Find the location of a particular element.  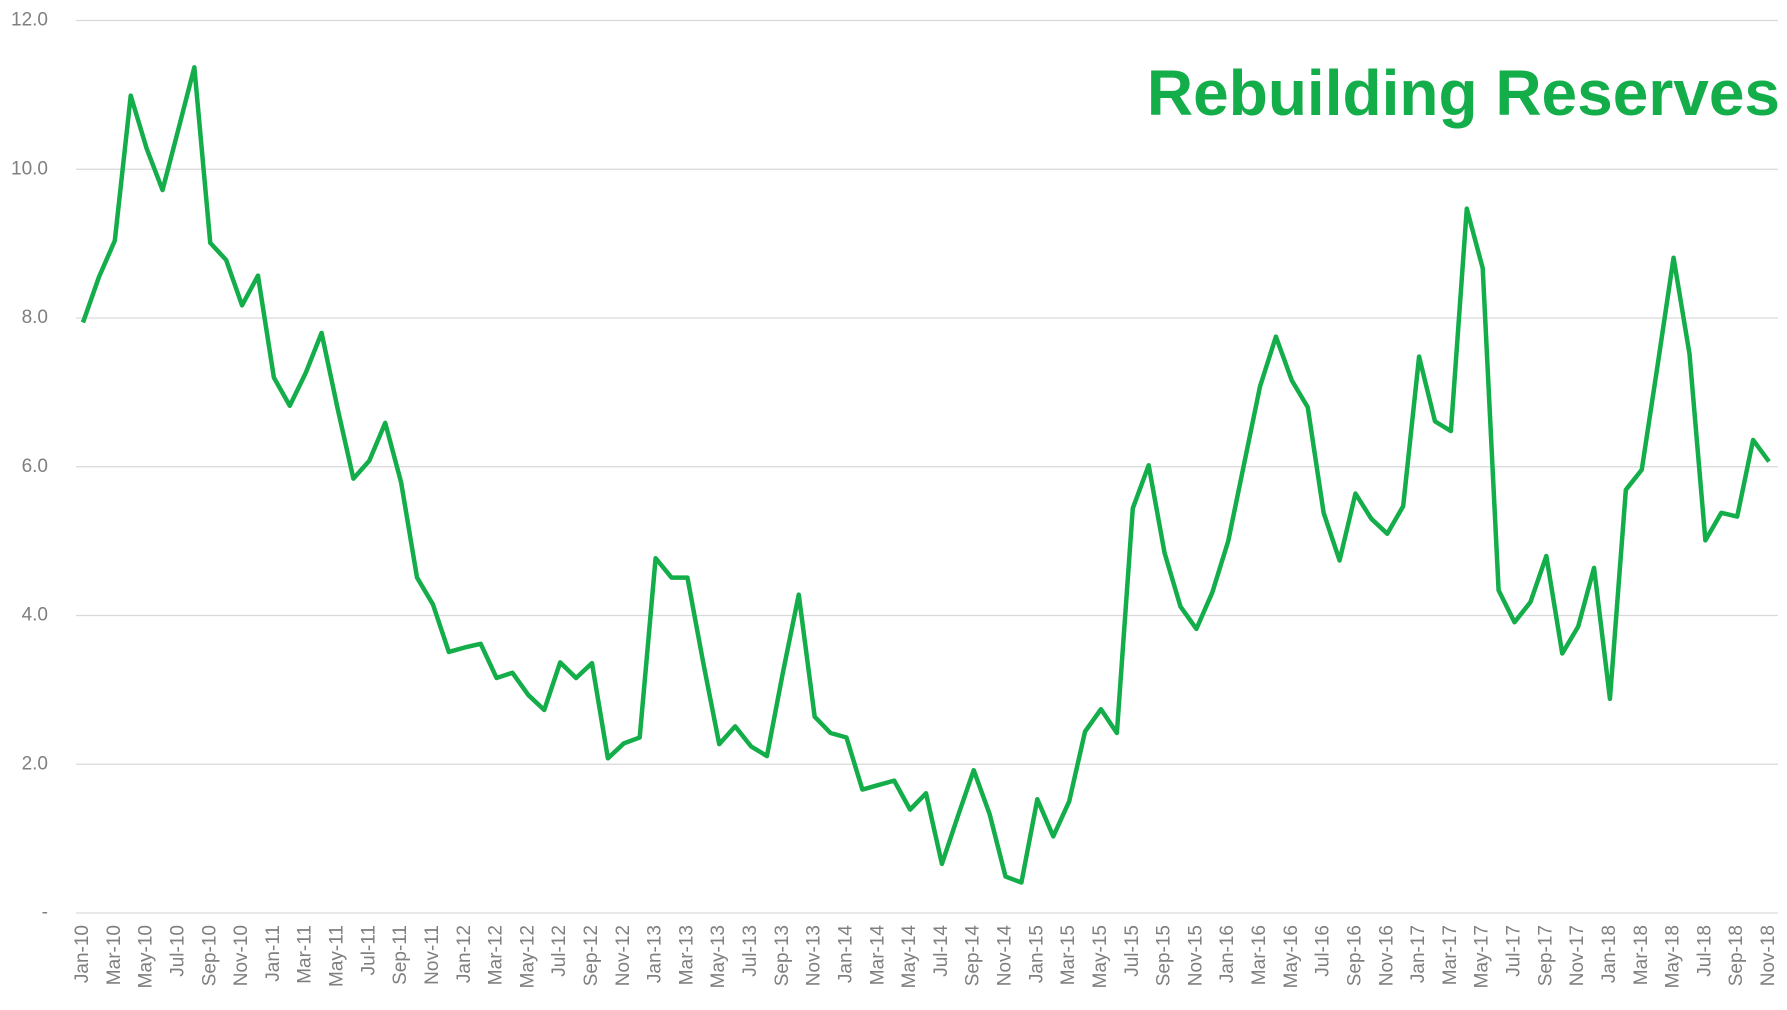

x-tick-label: Jan-10 is located at coordinates (82, 954).